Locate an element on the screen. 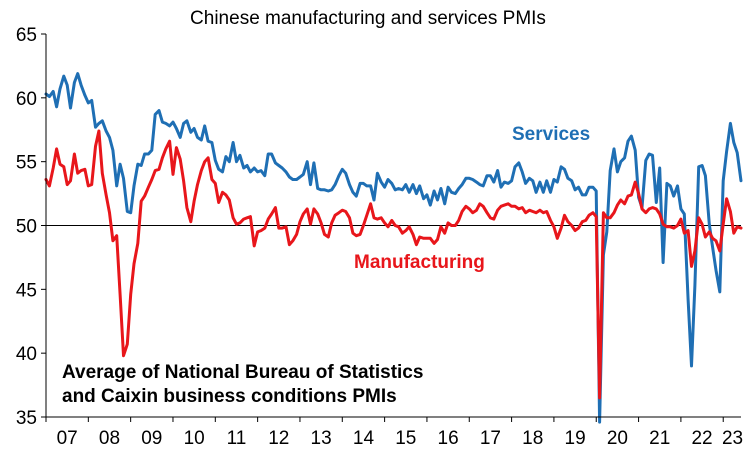 Image resolution: width=754 pixels, height=462 pixels. x-tick-label: 10 is located at coordinates (194, 438).